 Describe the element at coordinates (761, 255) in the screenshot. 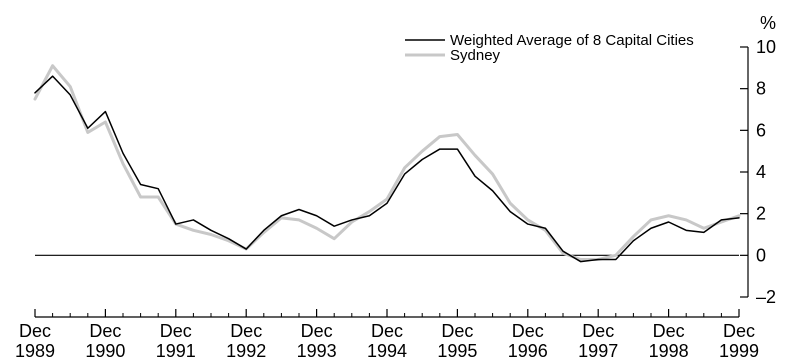

I see `y-tick-label: 0` at that location.